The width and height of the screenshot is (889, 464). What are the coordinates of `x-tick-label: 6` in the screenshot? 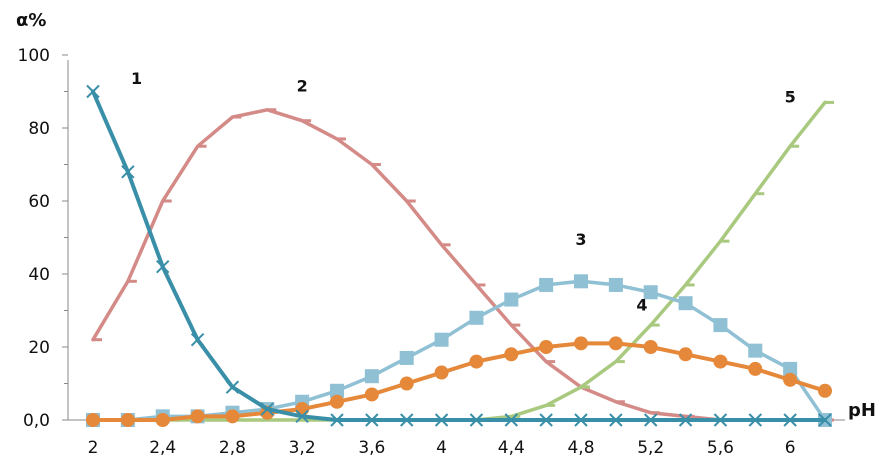 It's located at (790, 448).